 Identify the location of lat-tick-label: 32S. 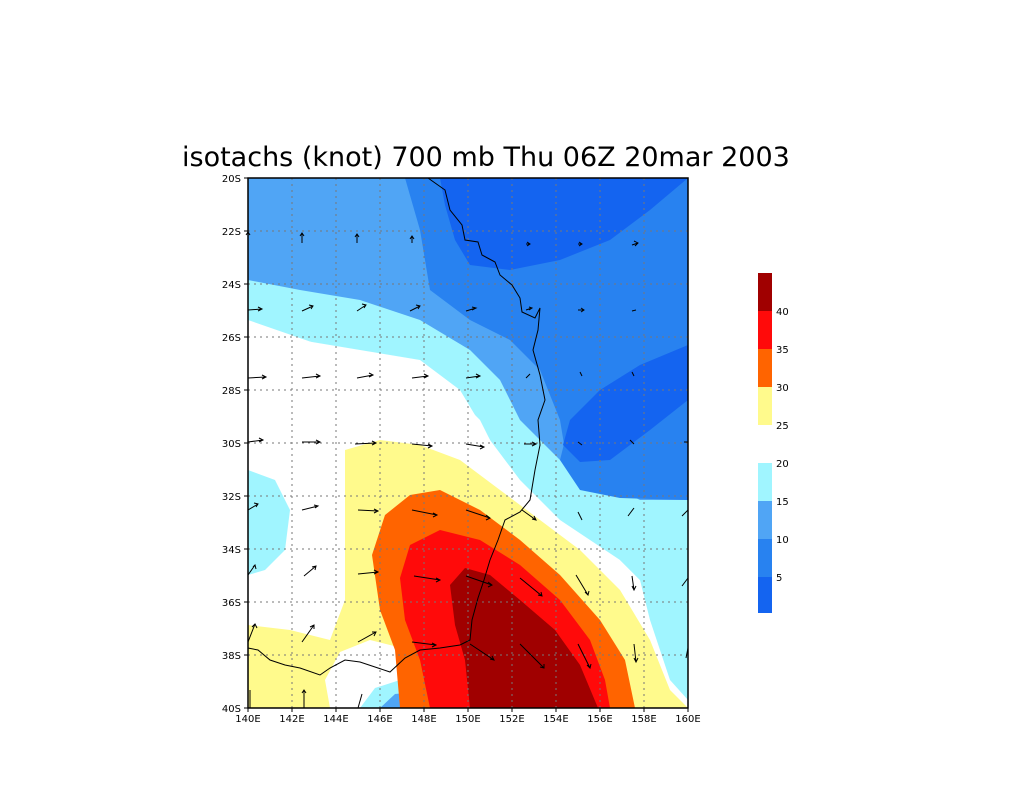
(231, 497).